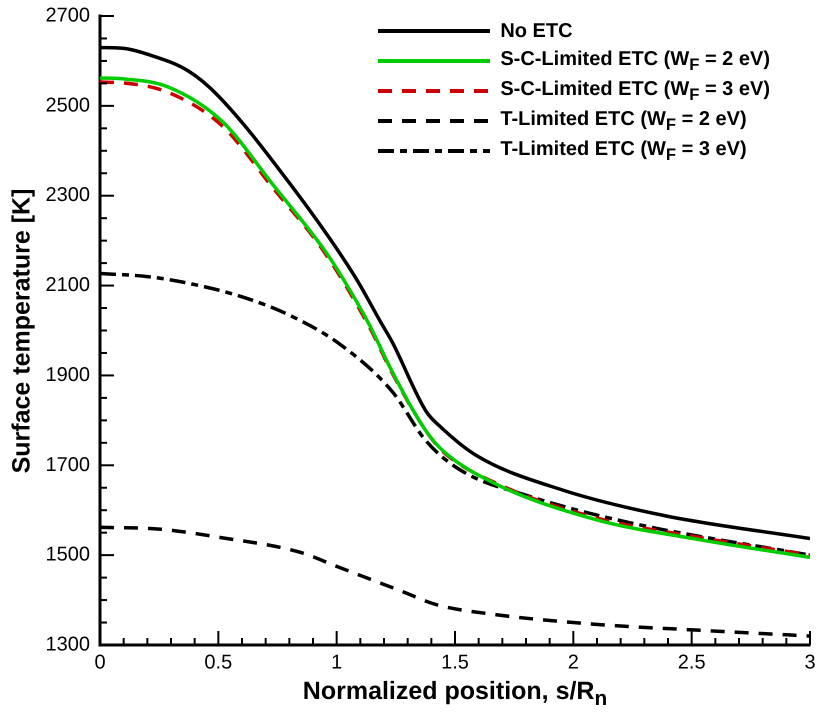 Image resolution: width=820 pixels, height=721 pixels. Describe the element at coordinates (635, 61) in the screenshot. I see `legend-label: S-C-Limited ETC (W$_{F}$ = 2 eV)` at that location.